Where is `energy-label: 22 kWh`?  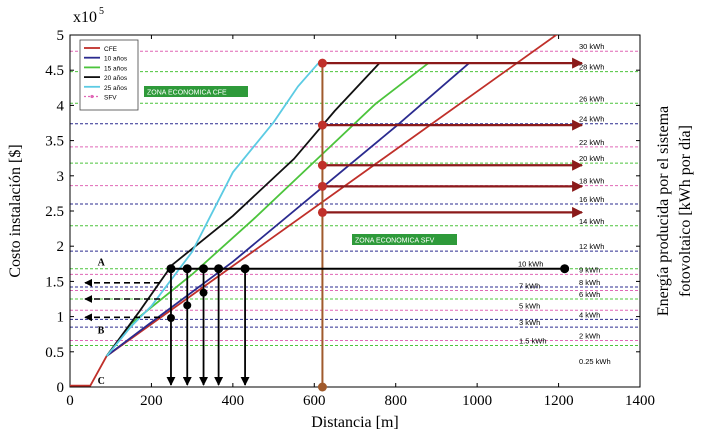
energy-label: 22 kWh is located at coordinates (591, 142).